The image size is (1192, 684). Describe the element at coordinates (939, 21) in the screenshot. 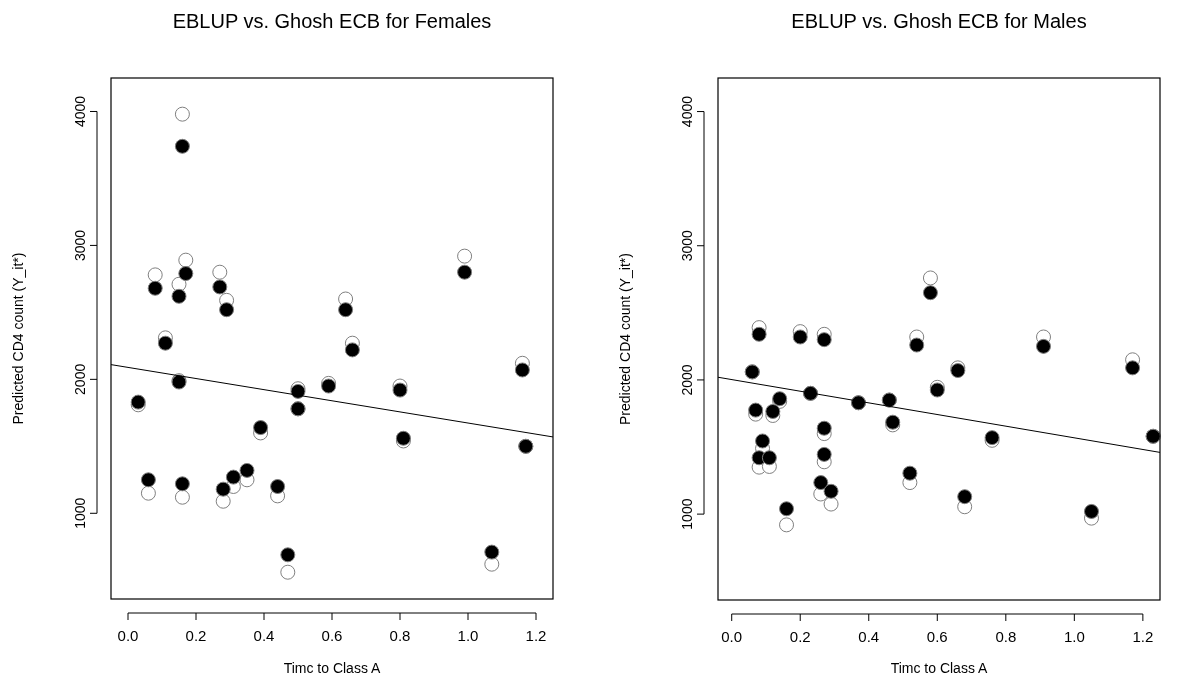

I see `chart-title: EBLUP vs. Ghosh ECB for Males` at that location.